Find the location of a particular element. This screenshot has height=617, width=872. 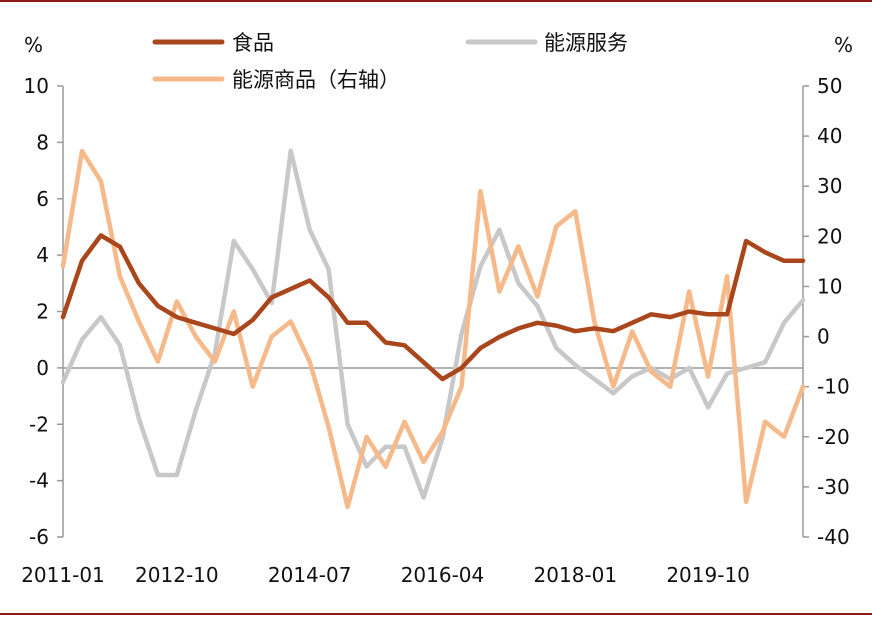

legend-label-energy-goods: 能源商品（右轴） is located at coordinates (316, 80).